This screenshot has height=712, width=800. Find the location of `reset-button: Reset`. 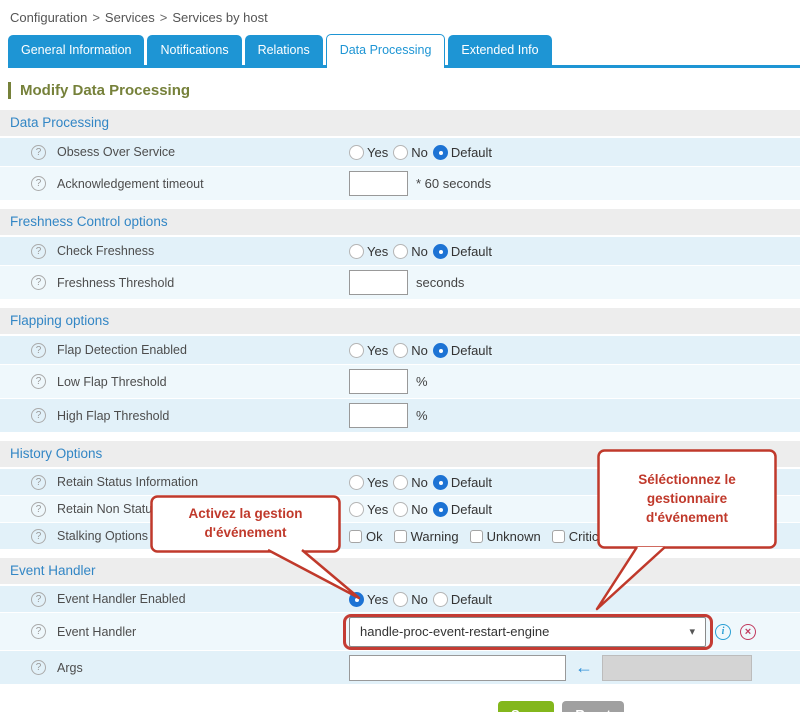

reset-button: Reset is located at coordinates (593, 706).